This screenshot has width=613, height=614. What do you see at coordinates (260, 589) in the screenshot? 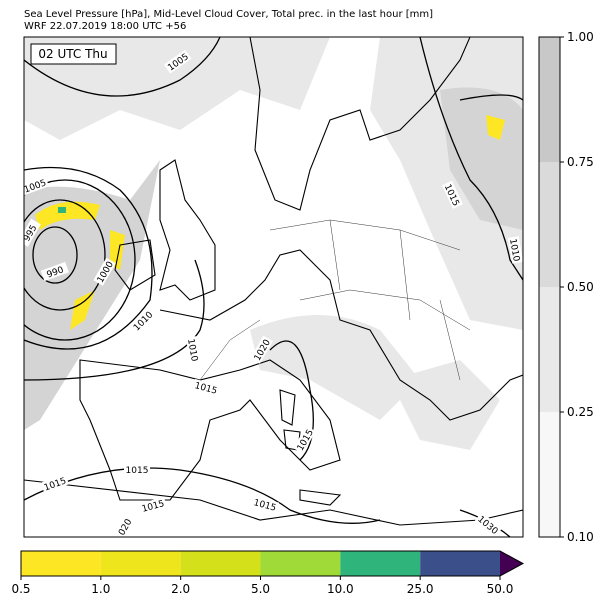
I see `tick-label: 5.0` at bounding box center [260, 589].